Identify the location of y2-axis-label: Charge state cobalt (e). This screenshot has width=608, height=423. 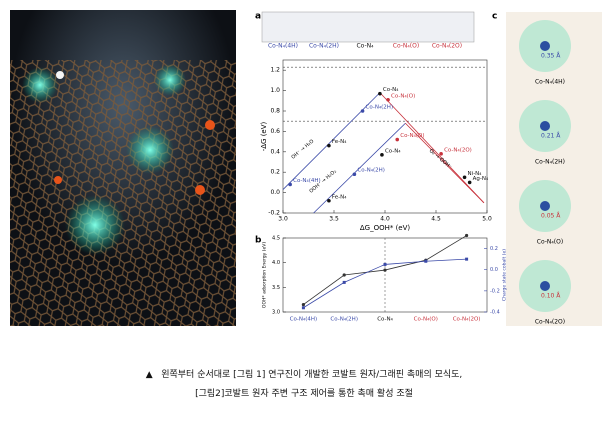
(505, 275).